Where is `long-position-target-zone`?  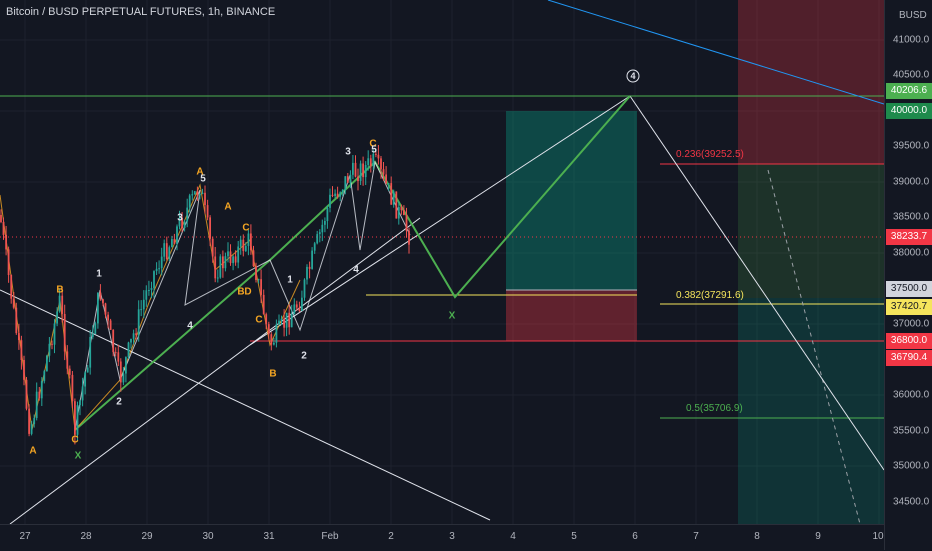
long-position-target-zone is located at coordinates (571, 200).